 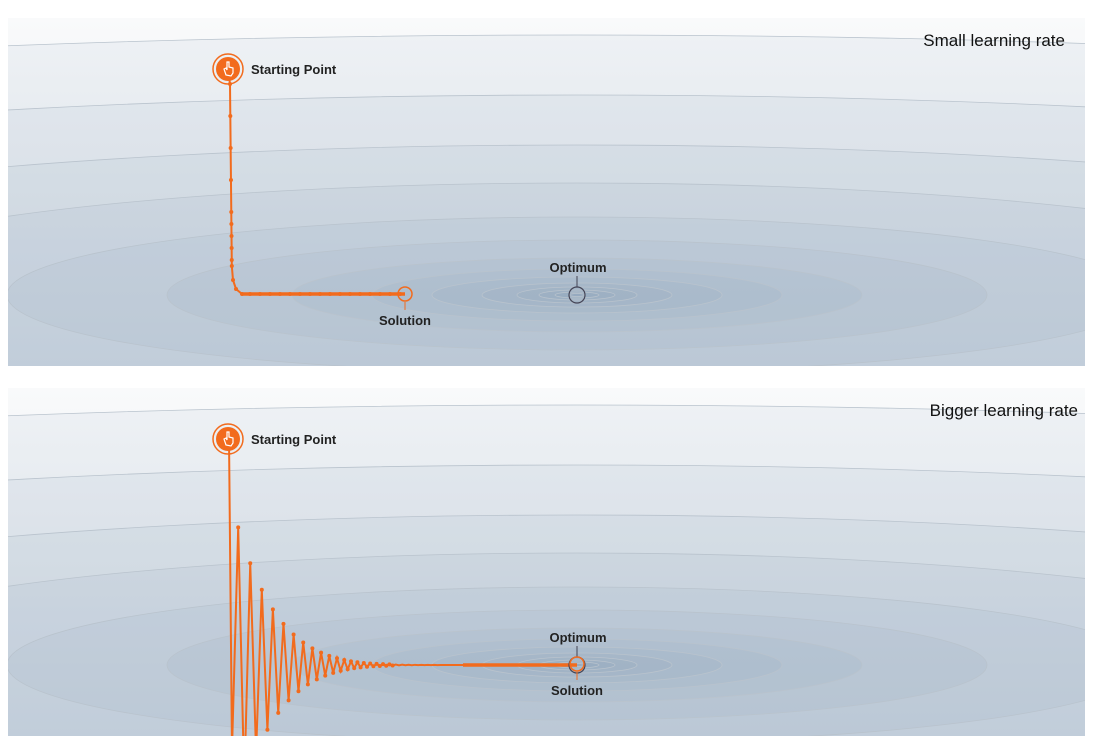 What do you see at coordinates (994, 40) in the screenshot?
I see `panel-title: Small learning rate` at bounding box center [994, 40].